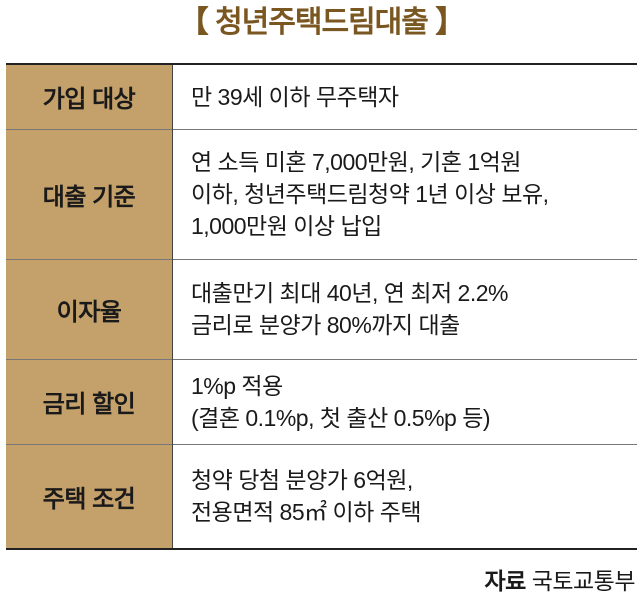 The height and width of the screenshot is (597, 643). What do you see at coordinates (89, 96) in the screenshot?
I see `row-header: 가입 대상` at bounding box center [89, 96].